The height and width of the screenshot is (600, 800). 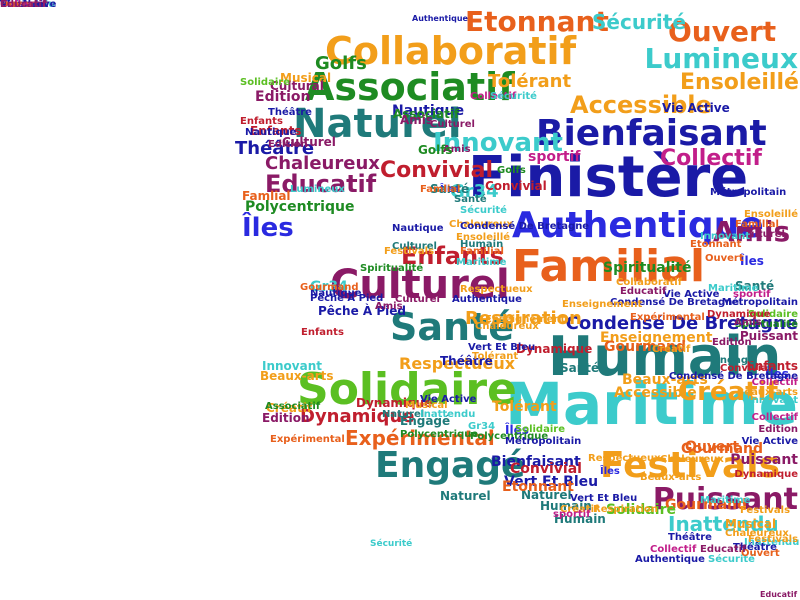 I want to click on cloud-word: Tolérant, so click(x=524, y=407).